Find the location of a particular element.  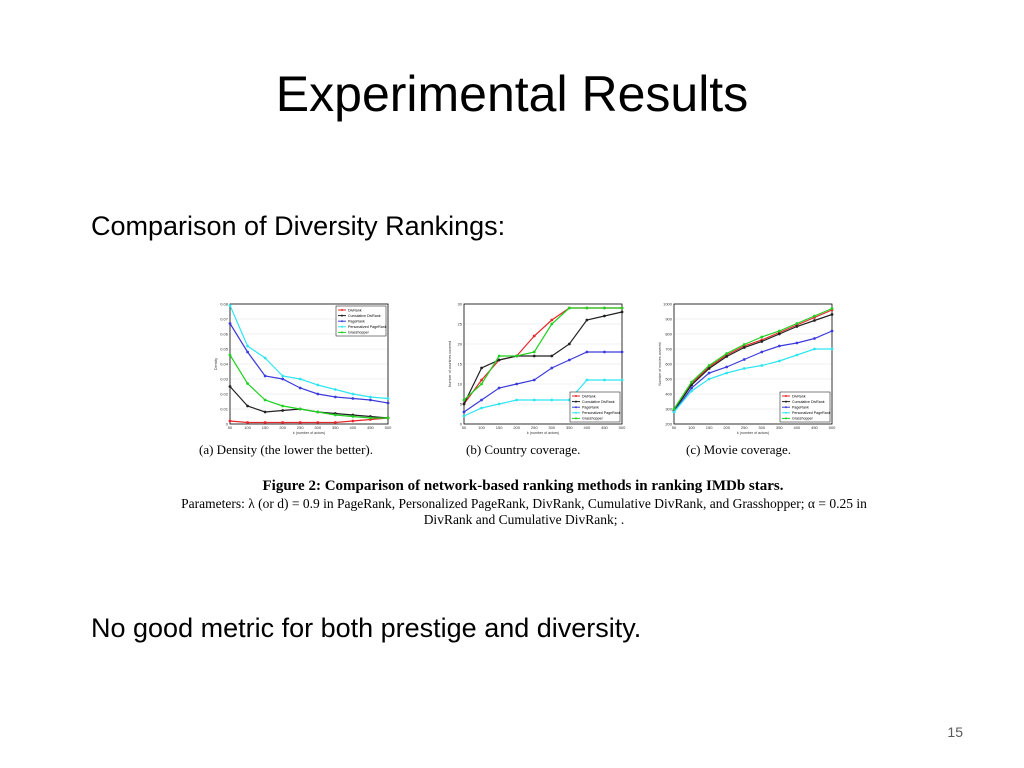

series-line-grasshopper is located at coordinates (753, 358).